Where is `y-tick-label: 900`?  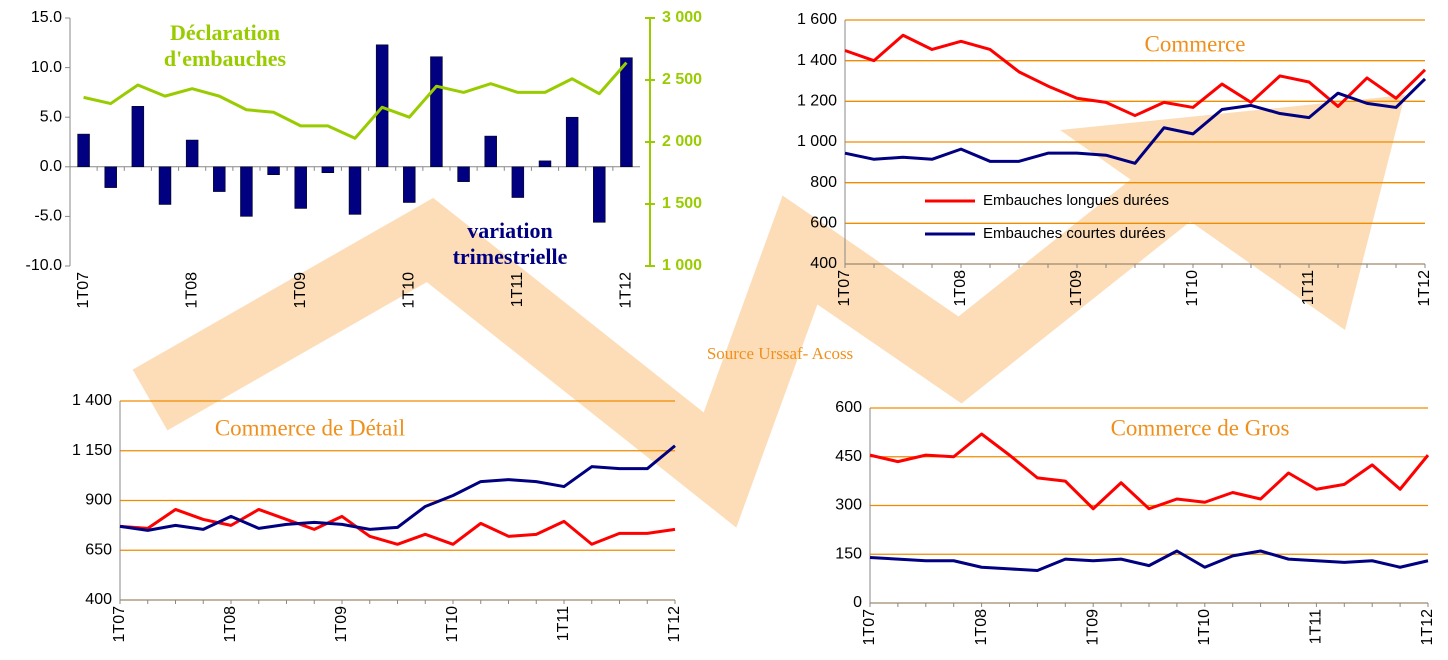
y-tick-label: 900 is located at coordinates (98, 500).